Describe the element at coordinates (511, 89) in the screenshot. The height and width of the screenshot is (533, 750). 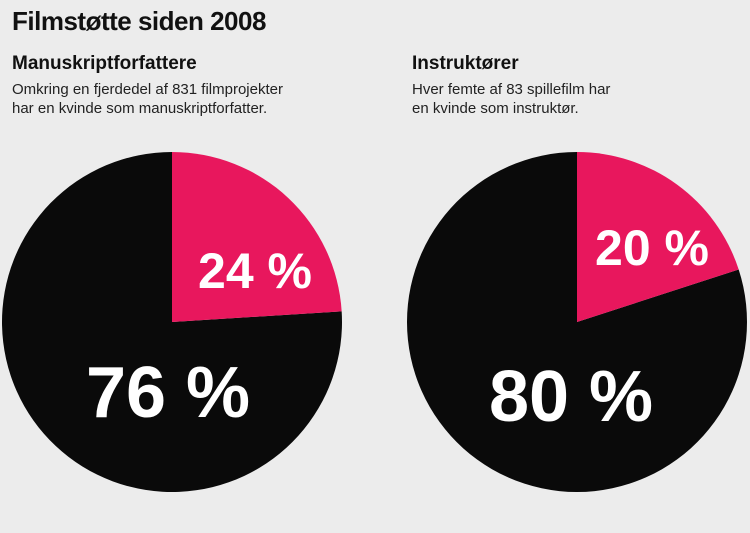
I see `subtitle-line: Hver femte af 83 spillefilm har` at that location.